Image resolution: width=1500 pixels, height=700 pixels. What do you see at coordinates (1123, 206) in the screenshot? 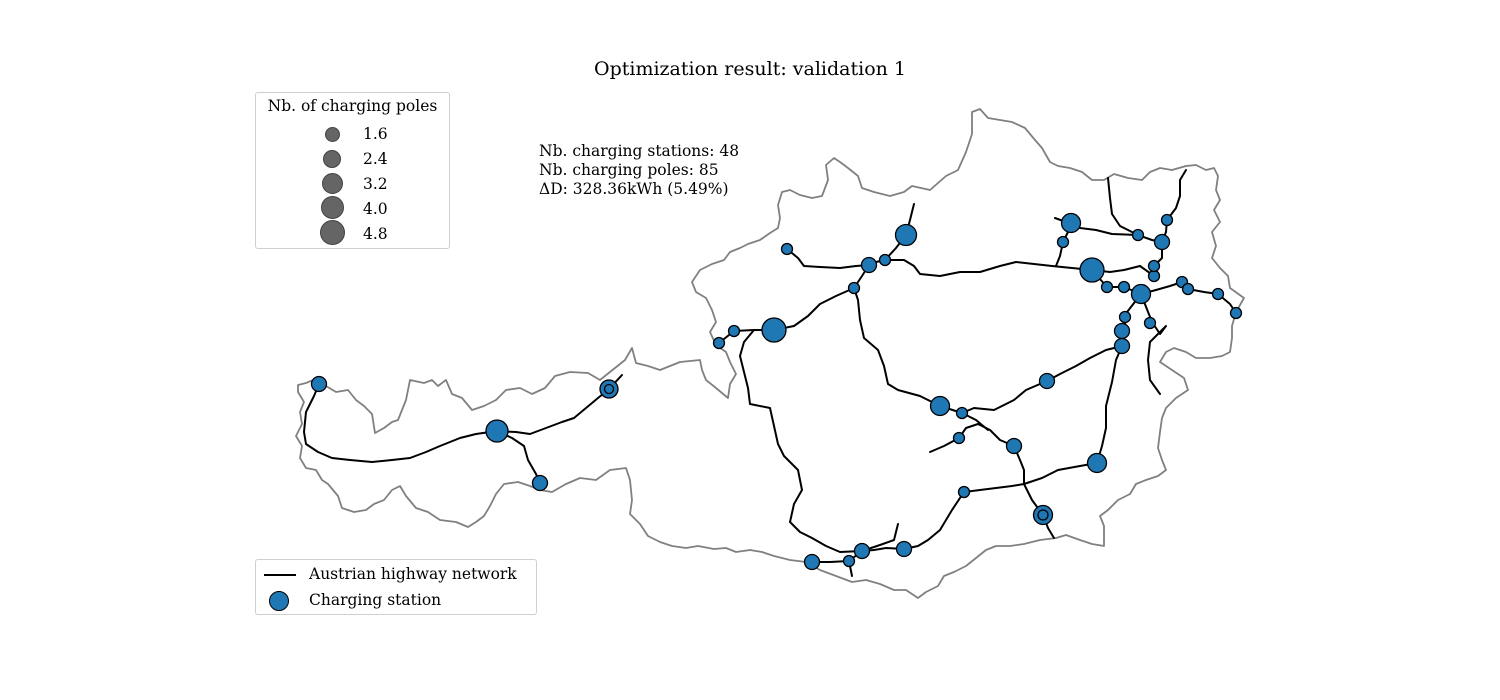
I see `highway-a22` at bounding box center [1123, 206].